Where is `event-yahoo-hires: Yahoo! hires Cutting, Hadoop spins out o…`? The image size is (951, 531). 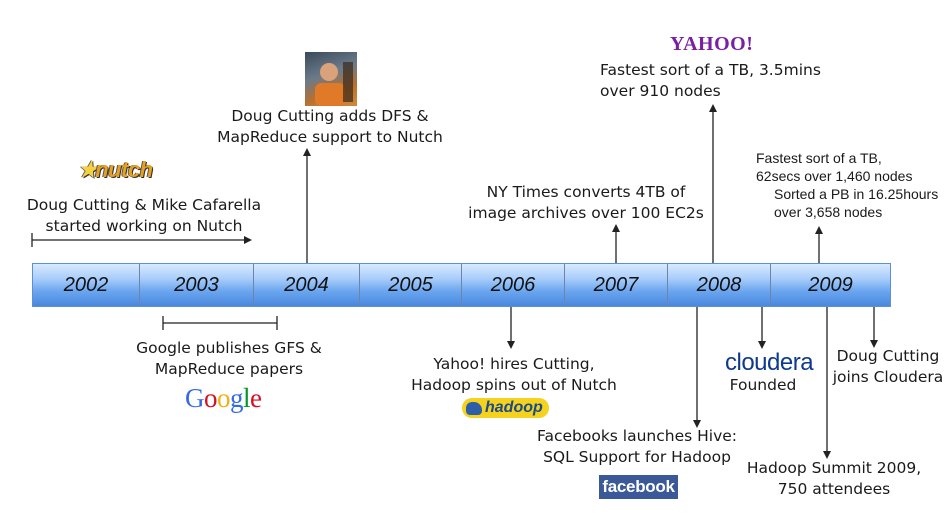 event-yahoo-hires: Yahoo! hires Cutting, Hadoop spins out o… is located at coordinates (514, 375).